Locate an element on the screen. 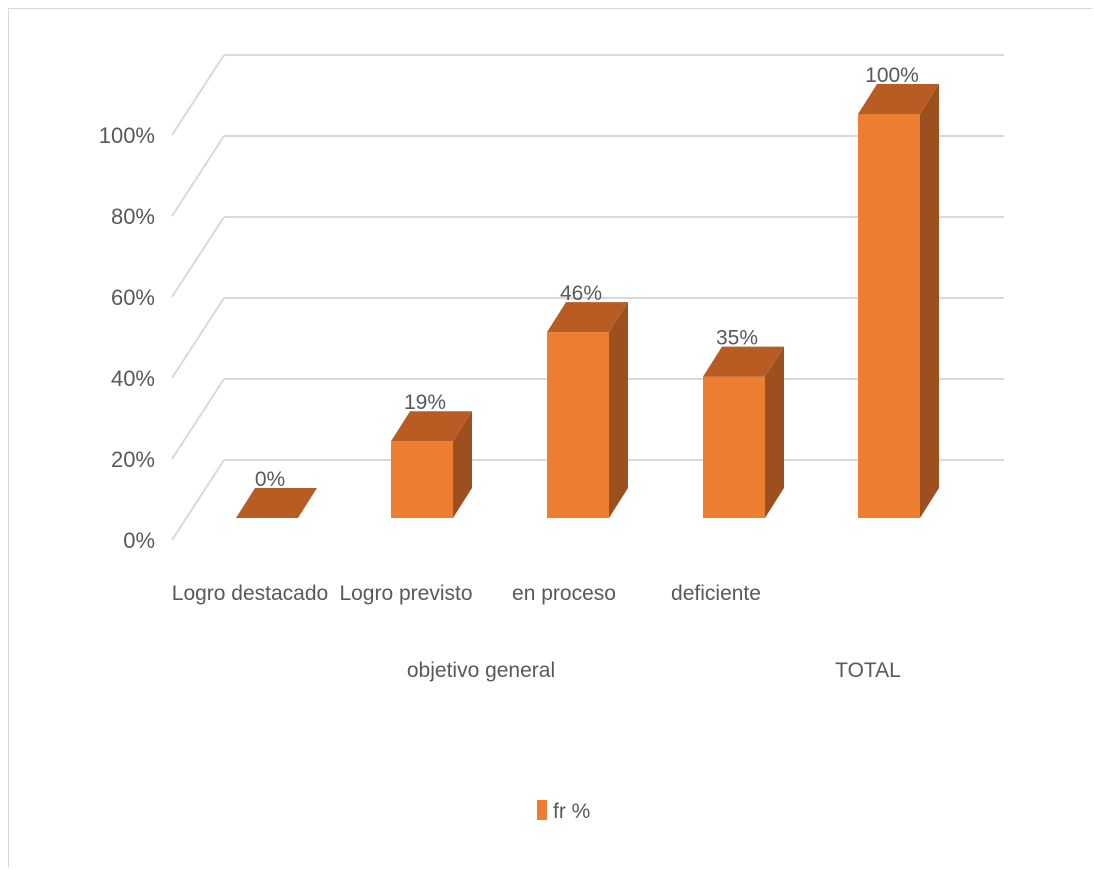 The height and width of the screenshot is (870, 1094). y-tick-label: 40% is located at coordinates (133, 378).